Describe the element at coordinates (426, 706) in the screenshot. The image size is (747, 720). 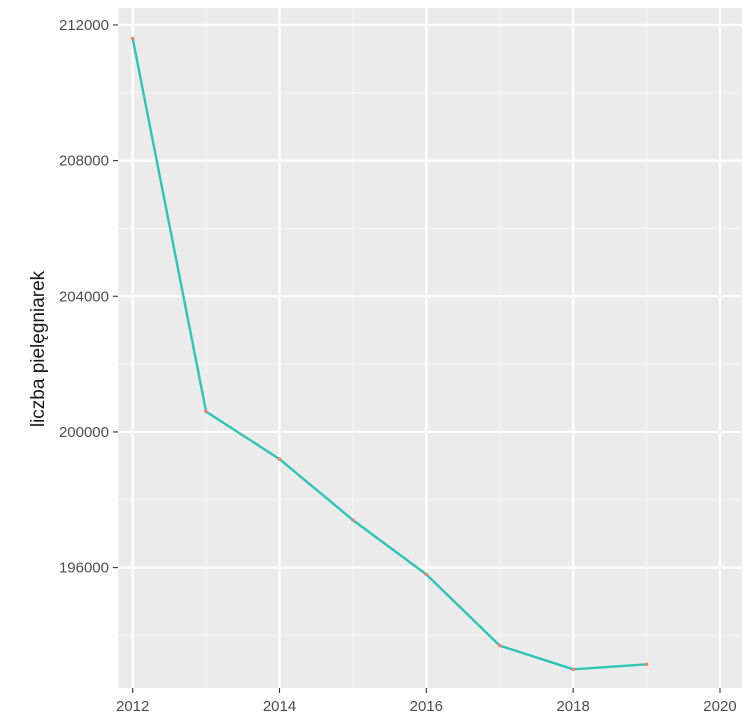
I see `x-tick-label: 2016` at that location.